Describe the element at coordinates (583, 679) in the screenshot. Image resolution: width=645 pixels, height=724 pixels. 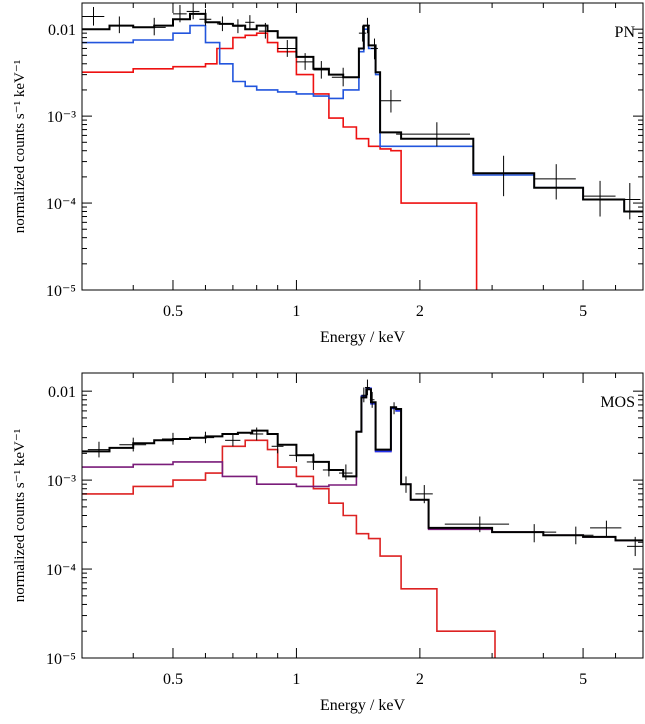
I see `mos-x-tick-label: 5` at that location.